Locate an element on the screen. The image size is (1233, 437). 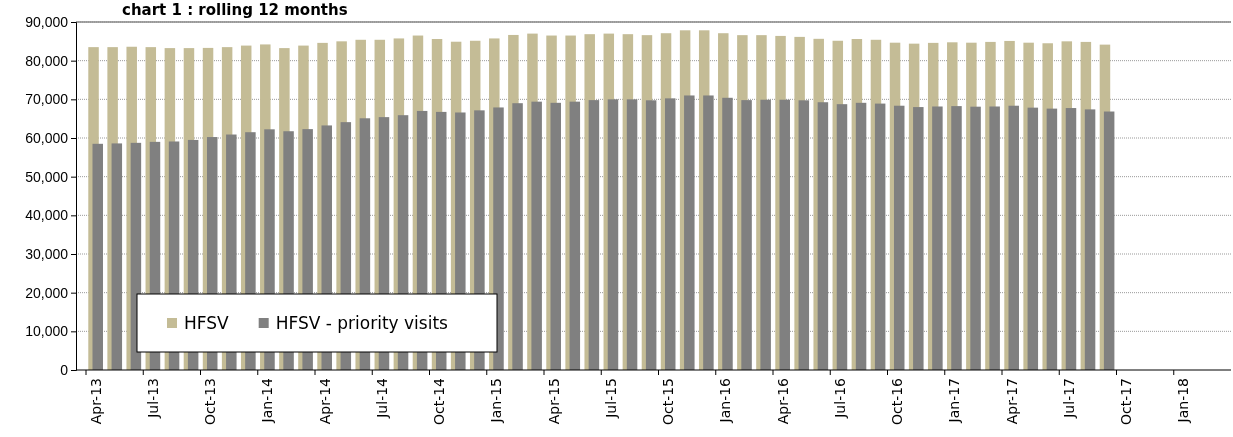
legend-label: HFSV is located at coordinates (207, 323).